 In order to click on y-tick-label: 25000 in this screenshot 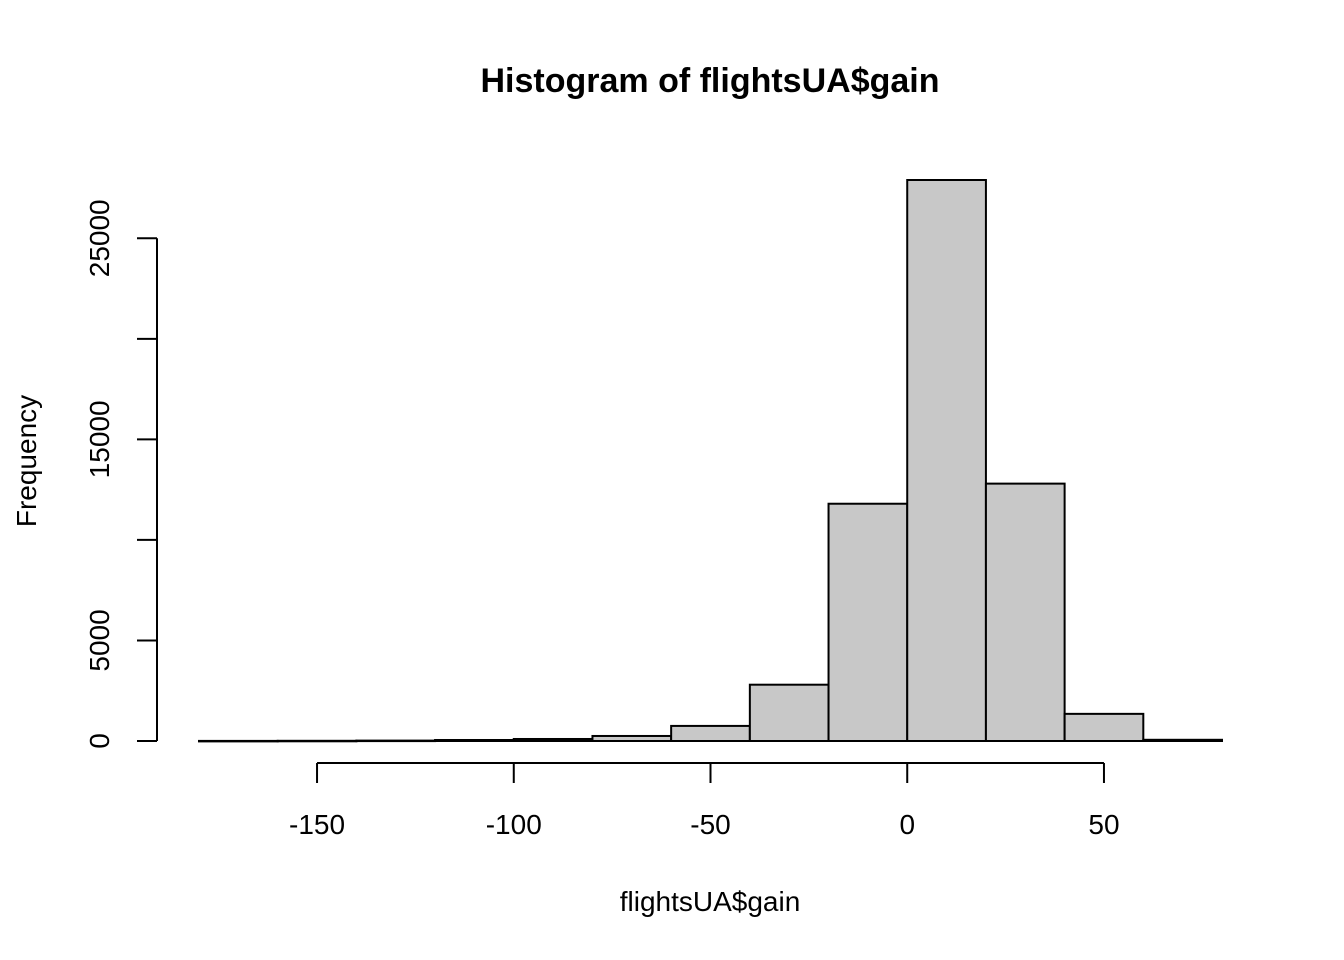, I will do `click(99, 238)`.